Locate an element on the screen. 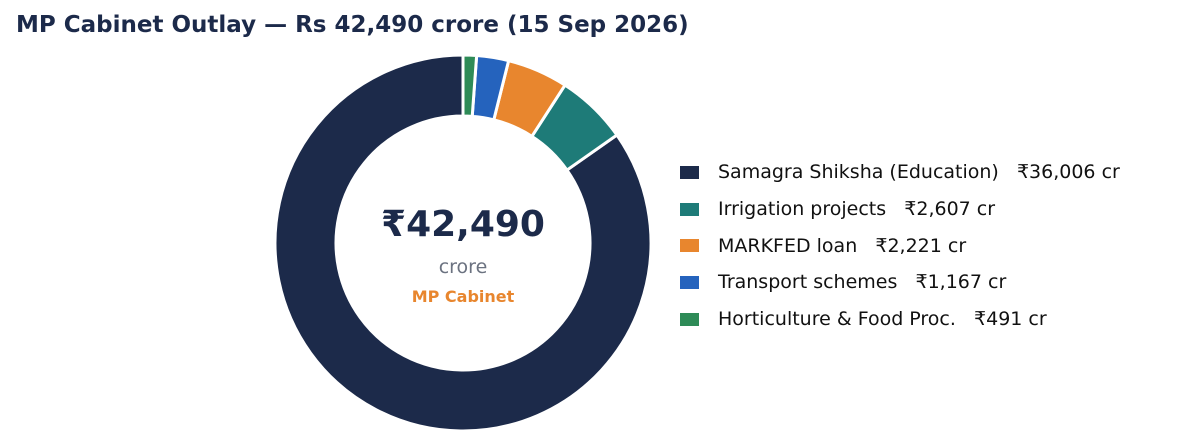  center-caption: MP Cabinet is located at coordinates (463, 296).